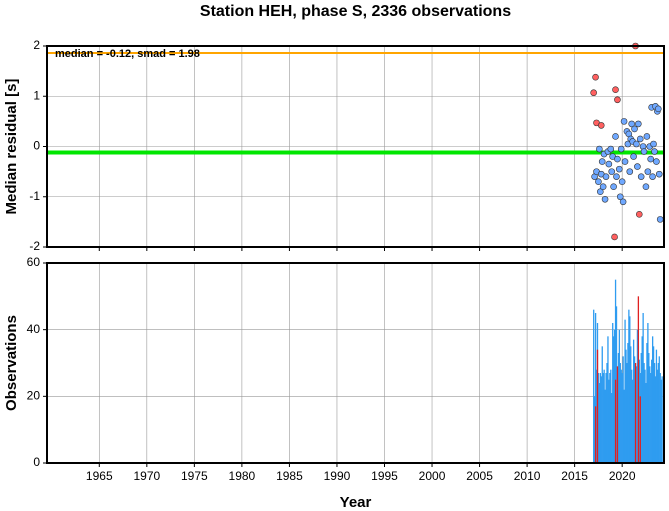  I want to click on y-tick-label: -1, so click(34, 196).